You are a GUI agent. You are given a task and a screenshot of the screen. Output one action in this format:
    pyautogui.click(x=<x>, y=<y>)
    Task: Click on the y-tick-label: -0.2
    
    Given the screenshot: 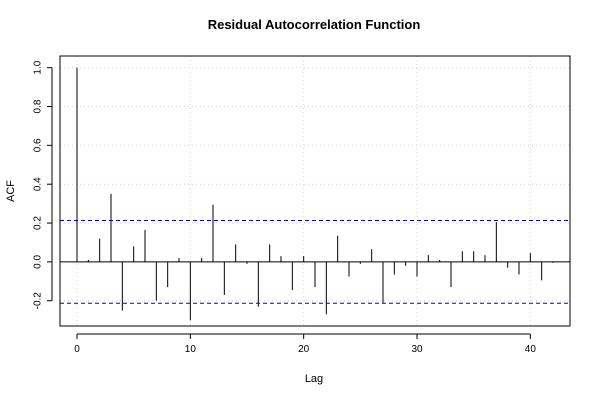 What is the action you would take?
    pyautogui.click(x=38, y=301)
    